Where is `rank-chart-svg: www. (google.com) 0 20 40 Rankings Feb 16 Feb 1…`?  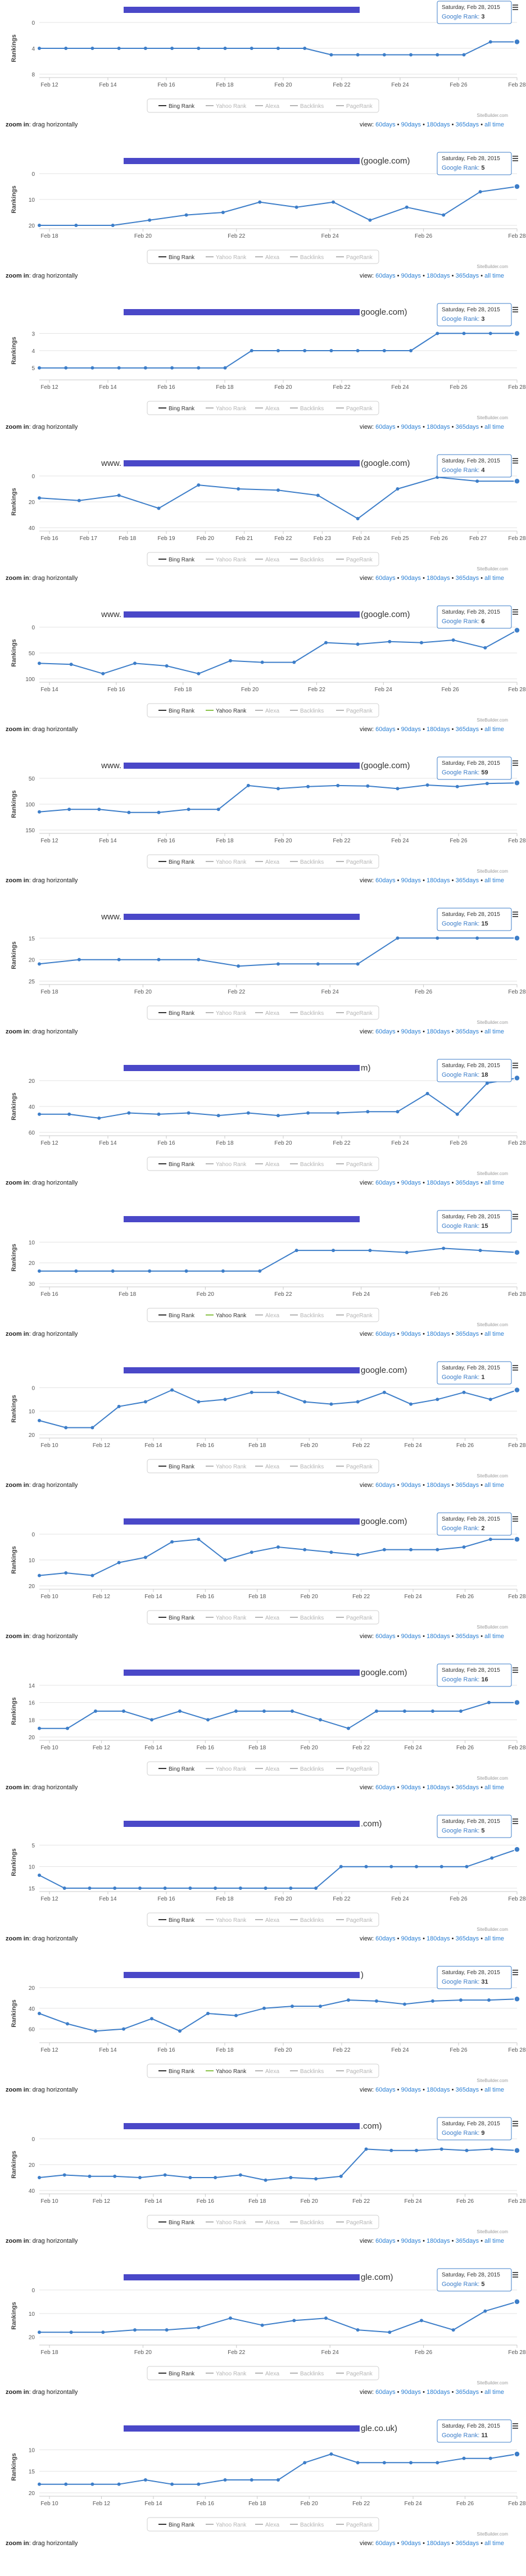
rank-chart-svg: www. (google.com) 0 20 40 Rankings Feb 16 Feb 1… is located at coordinates (263, 512).